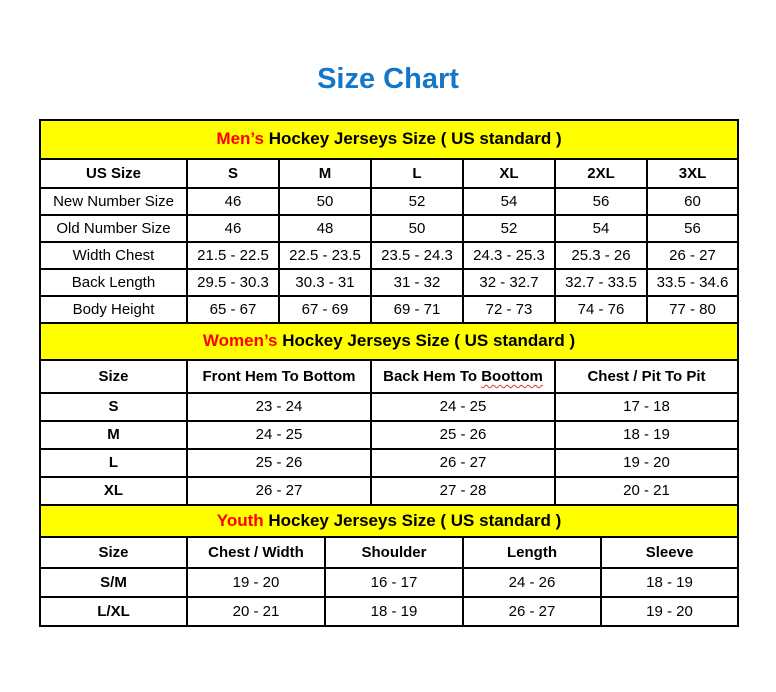  Describe the element at coordinates (113, 201) in the screenshot. I see `row-label: New Number Size` at that location.